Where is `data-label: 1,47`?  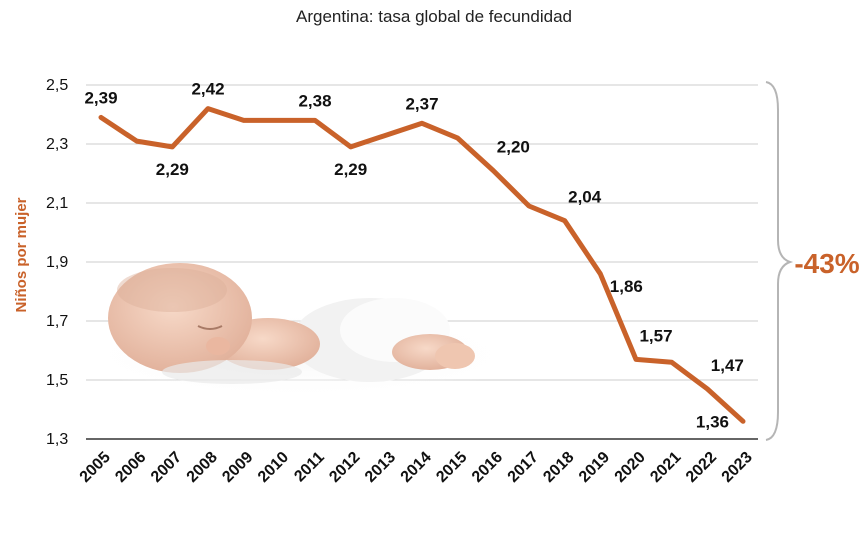
data-label: 1,47 is located at coordinates (727, 365).